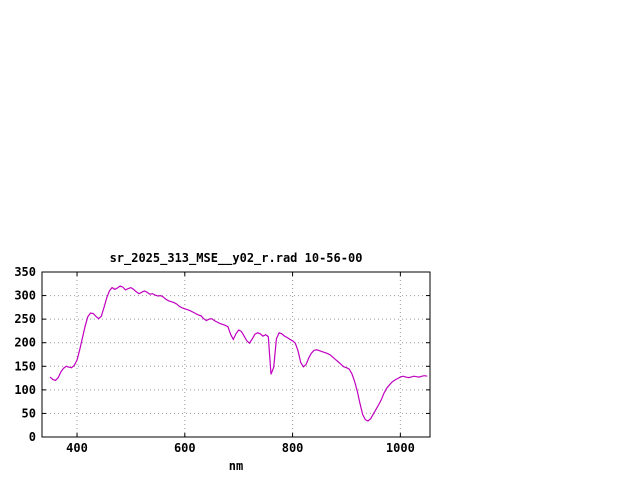 The width and height of the screenshot is (640, 480). What do you see at coordinates (25, 366) in the screenshot?
I see `y-tick-label: 150` at bounding box center [25, 366].